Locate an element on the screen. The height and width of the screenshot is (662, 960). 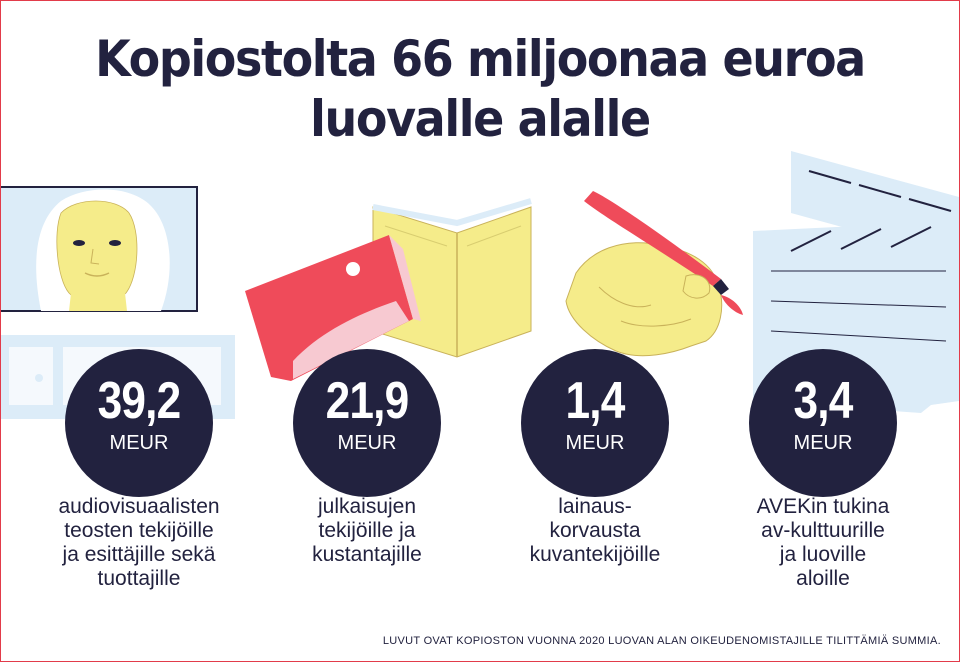
books-illustration is located at coordinates (388, 289).